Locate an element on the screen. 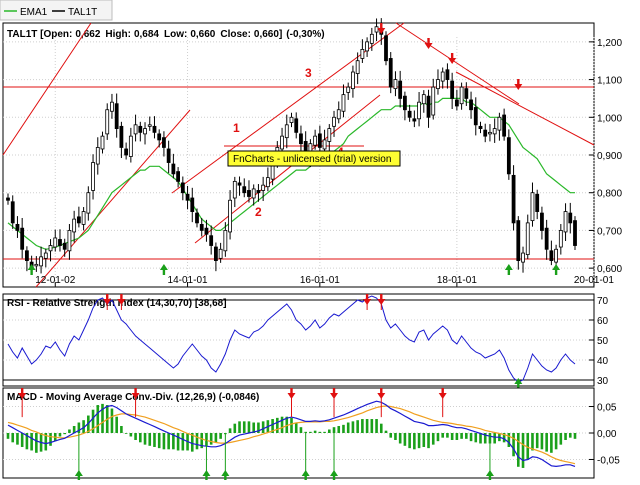  ema-legend-label: EMA1 is located at coordinates (34, 12).